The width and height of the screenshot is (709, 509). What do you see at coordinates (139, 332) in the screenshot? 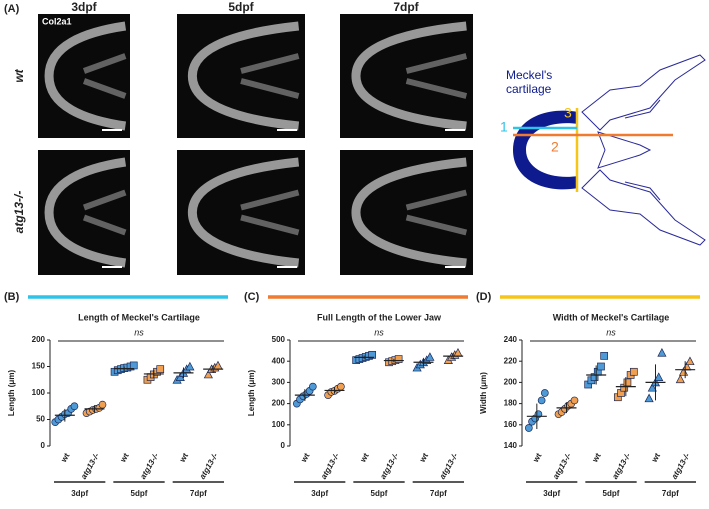
I see `annotation: ns` at bounding box center [139, 332].